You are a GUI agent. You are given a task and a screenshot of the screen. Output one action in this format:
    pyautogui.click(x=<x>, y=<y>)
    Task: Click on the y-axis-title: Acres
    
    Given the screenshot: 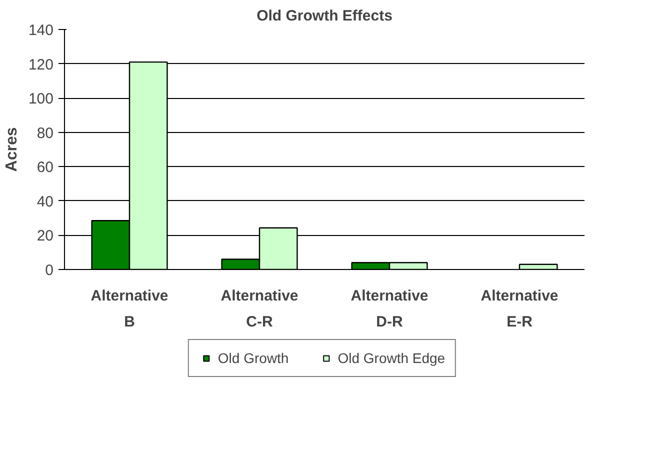 What is the action you would take?
    pyautogui.click(x=11, y=149)
    